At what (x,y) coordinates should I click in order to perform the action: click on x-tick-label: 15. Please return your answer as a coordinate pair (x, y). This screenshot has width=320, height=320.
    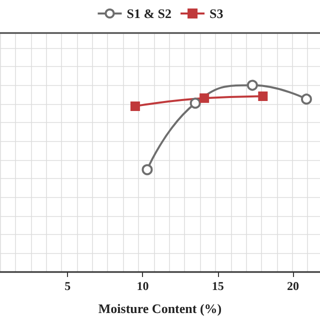
    Looking at the image, I should click on (218, 286).